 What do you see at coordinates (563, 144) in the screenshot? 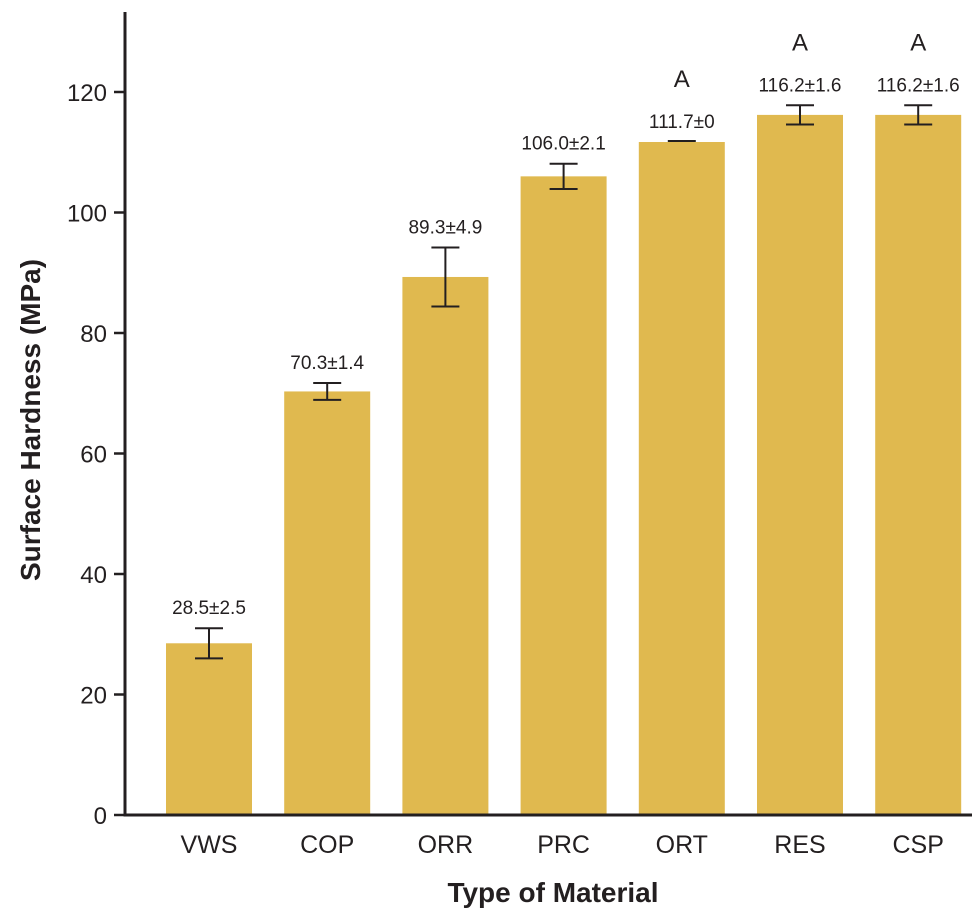
I see `data-label: 106.0±2.1` at bounding box center [563, 144].